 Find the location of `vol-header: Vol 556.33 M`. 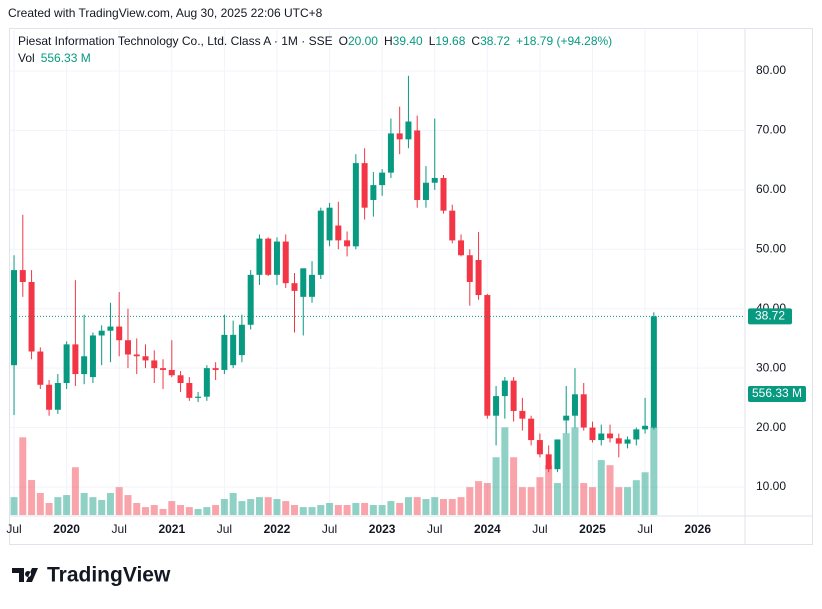

vol-header: Vol 556.33 M is located at coordinates (54, 58).